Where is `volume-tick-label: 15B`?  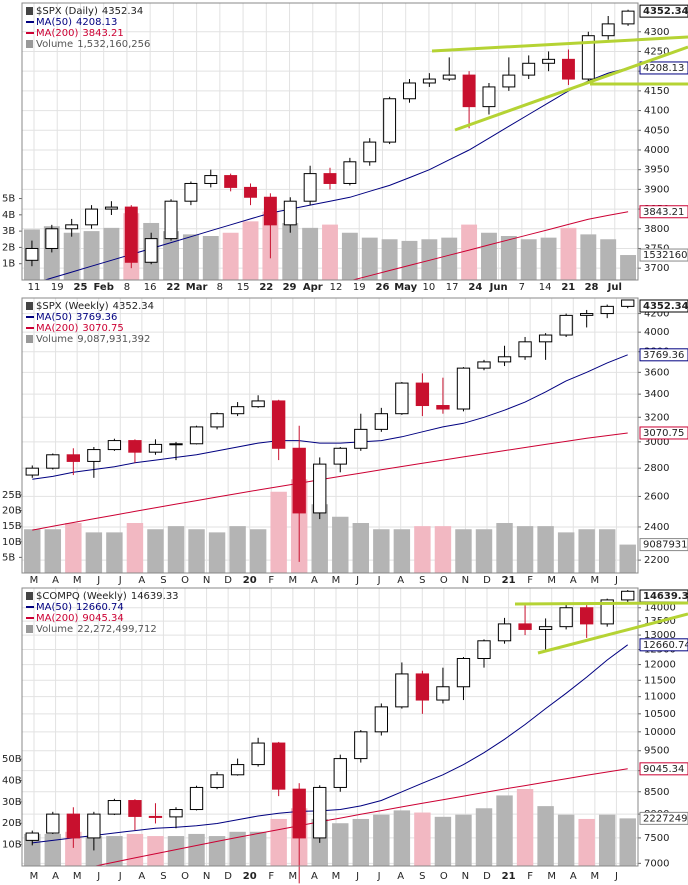 volume-tick-label: 15B is located at coordinates (12, 526).